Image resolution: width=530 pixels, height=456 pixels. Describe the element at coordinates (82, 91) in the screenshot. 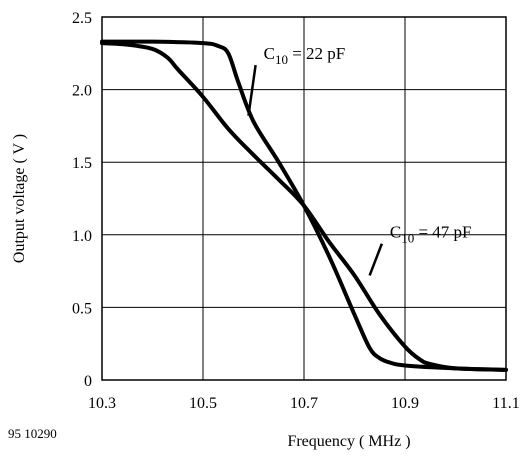

I see `y-tick-label: 2.0` at that location.